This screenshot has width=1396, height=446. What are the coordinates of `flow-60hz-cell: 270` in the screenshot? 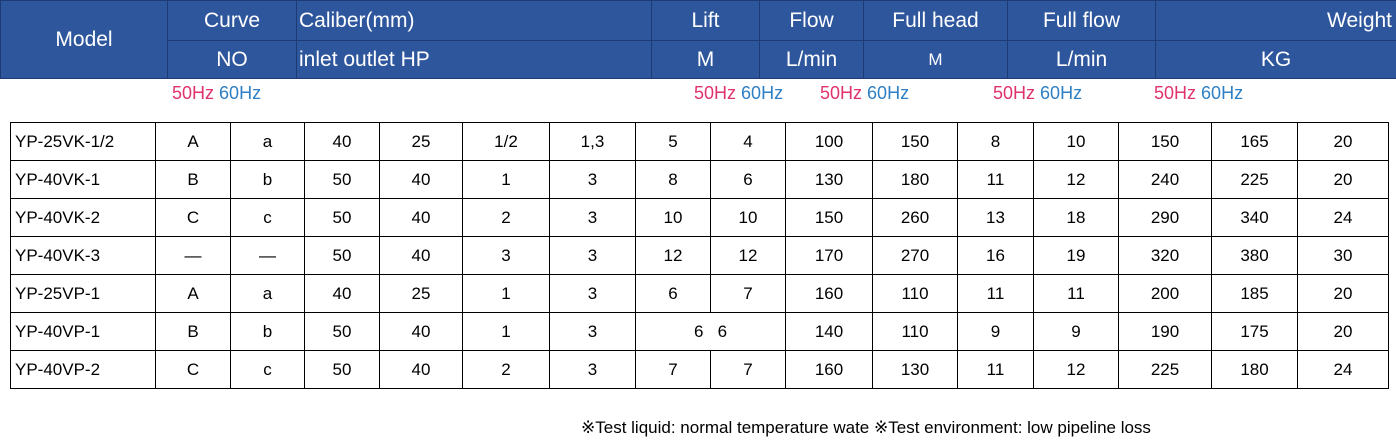 It's located at (915, 255).